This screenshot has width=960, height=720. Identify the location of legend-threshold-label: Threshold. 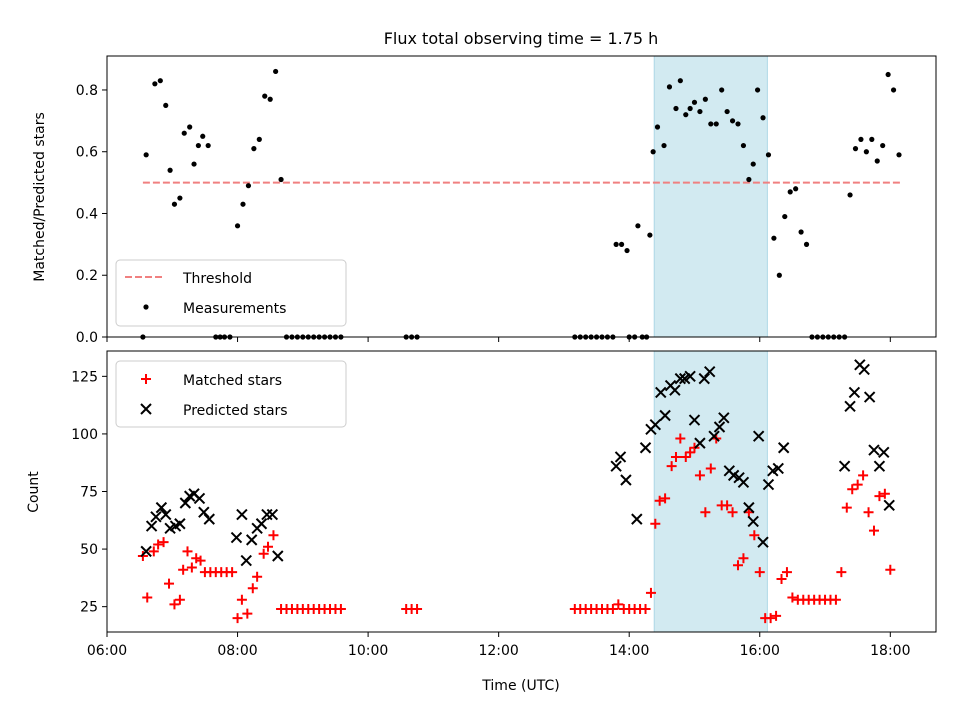
(217, 279).